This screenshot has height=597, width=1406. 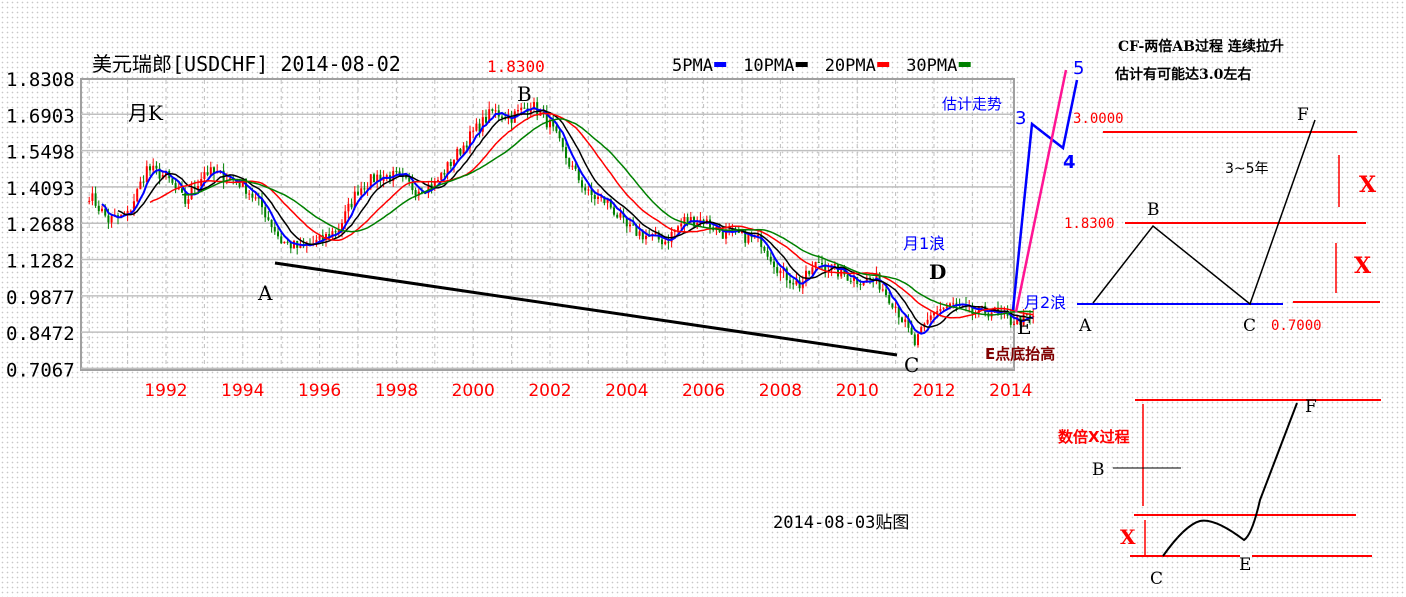 What do you see at coordinates (1201, 46) in the screenshot?
I see `diagram1-line1: CF-两倍AB过程 连续拉升` at bounding box center [1201, 46].